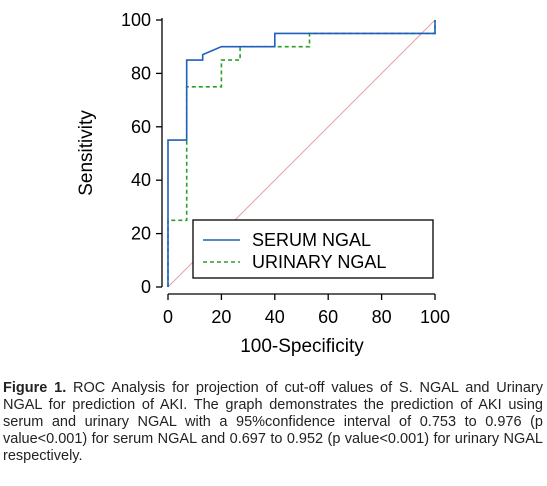 The image size is (547, 486). What do you see at coordinates (141, 127) in the screenshot?
I see `y-tick-label: 60` at bounding box center [141, 127].